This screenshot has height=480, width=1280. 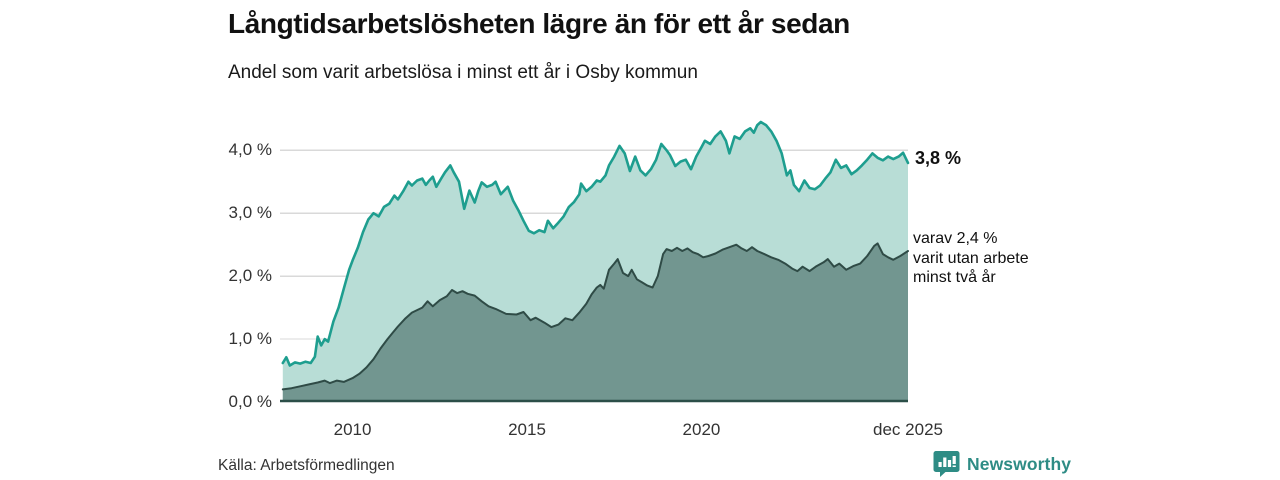 What do you see at coordinates (946, 464) in the screenshot?
I see `newsworthy-logo-icon` at bounding box center [946, 464].